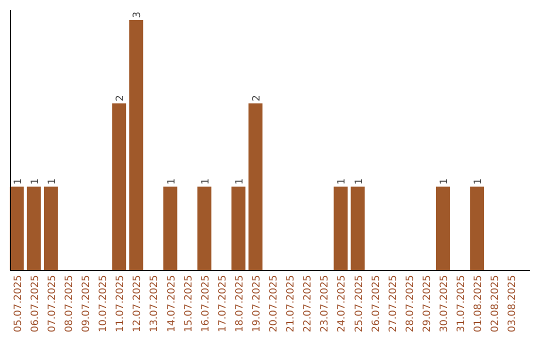  Describe the element at coordinates (359, 303) in the screenshot. I see `x-tick-label: 25.07.2025` at that location.